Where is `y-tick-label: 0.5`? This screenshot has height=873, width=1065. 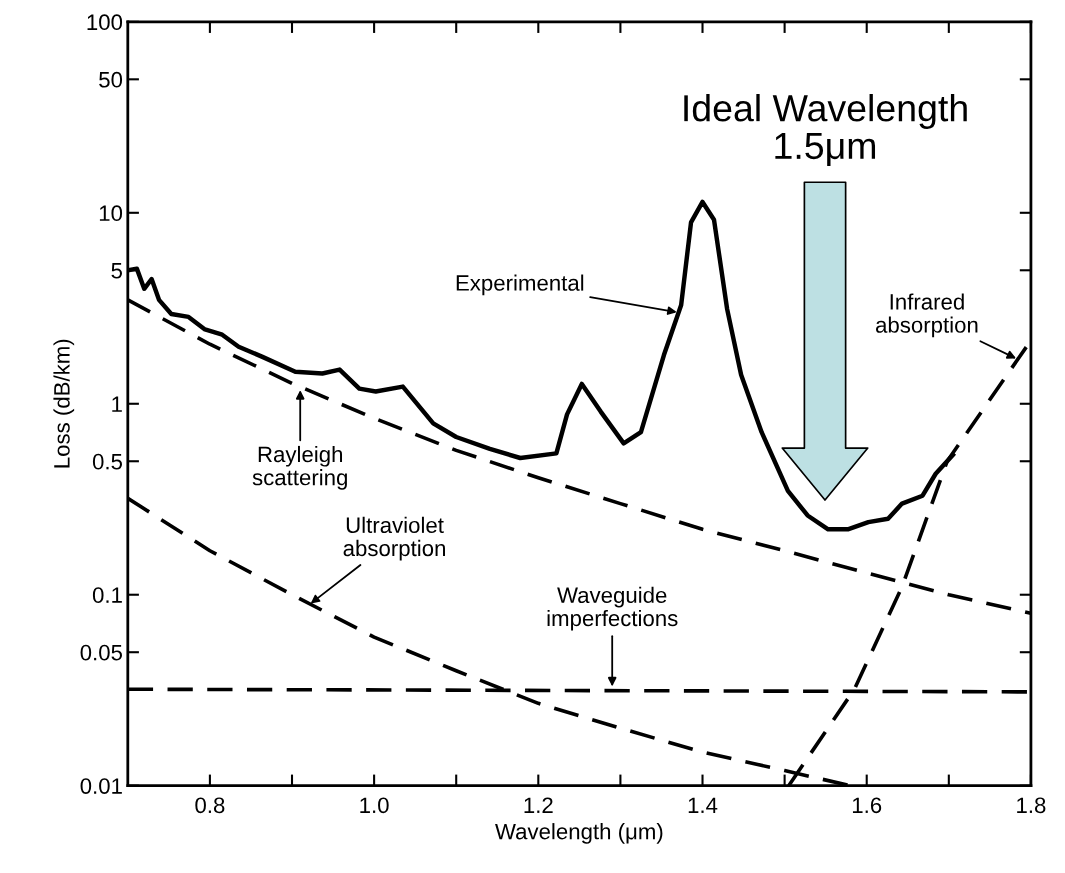
y-tick-label: 0.5 is located at coordinates (107, 461).